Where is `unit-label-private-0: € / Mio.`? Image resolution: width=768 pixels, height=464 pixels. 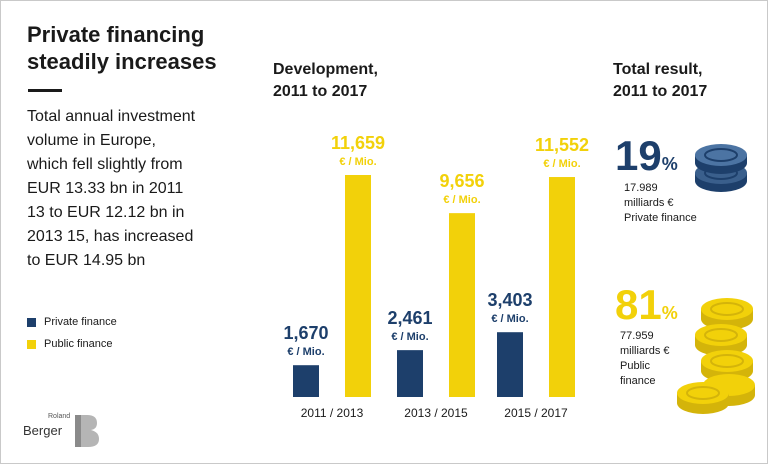 unit-label-private-0: € / Mio. is located at coordinates (305, 352).